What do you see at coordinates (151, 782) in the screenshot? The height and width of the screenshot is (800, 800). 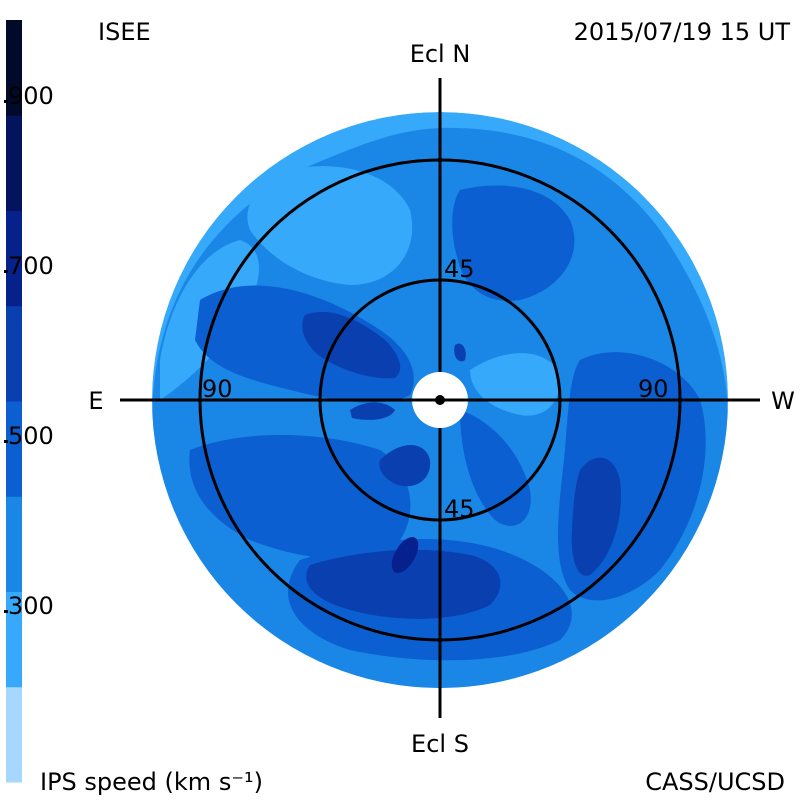 I see `quantity-label: IPS speed (km s⁻¹)` at bounding box center [151, 782].